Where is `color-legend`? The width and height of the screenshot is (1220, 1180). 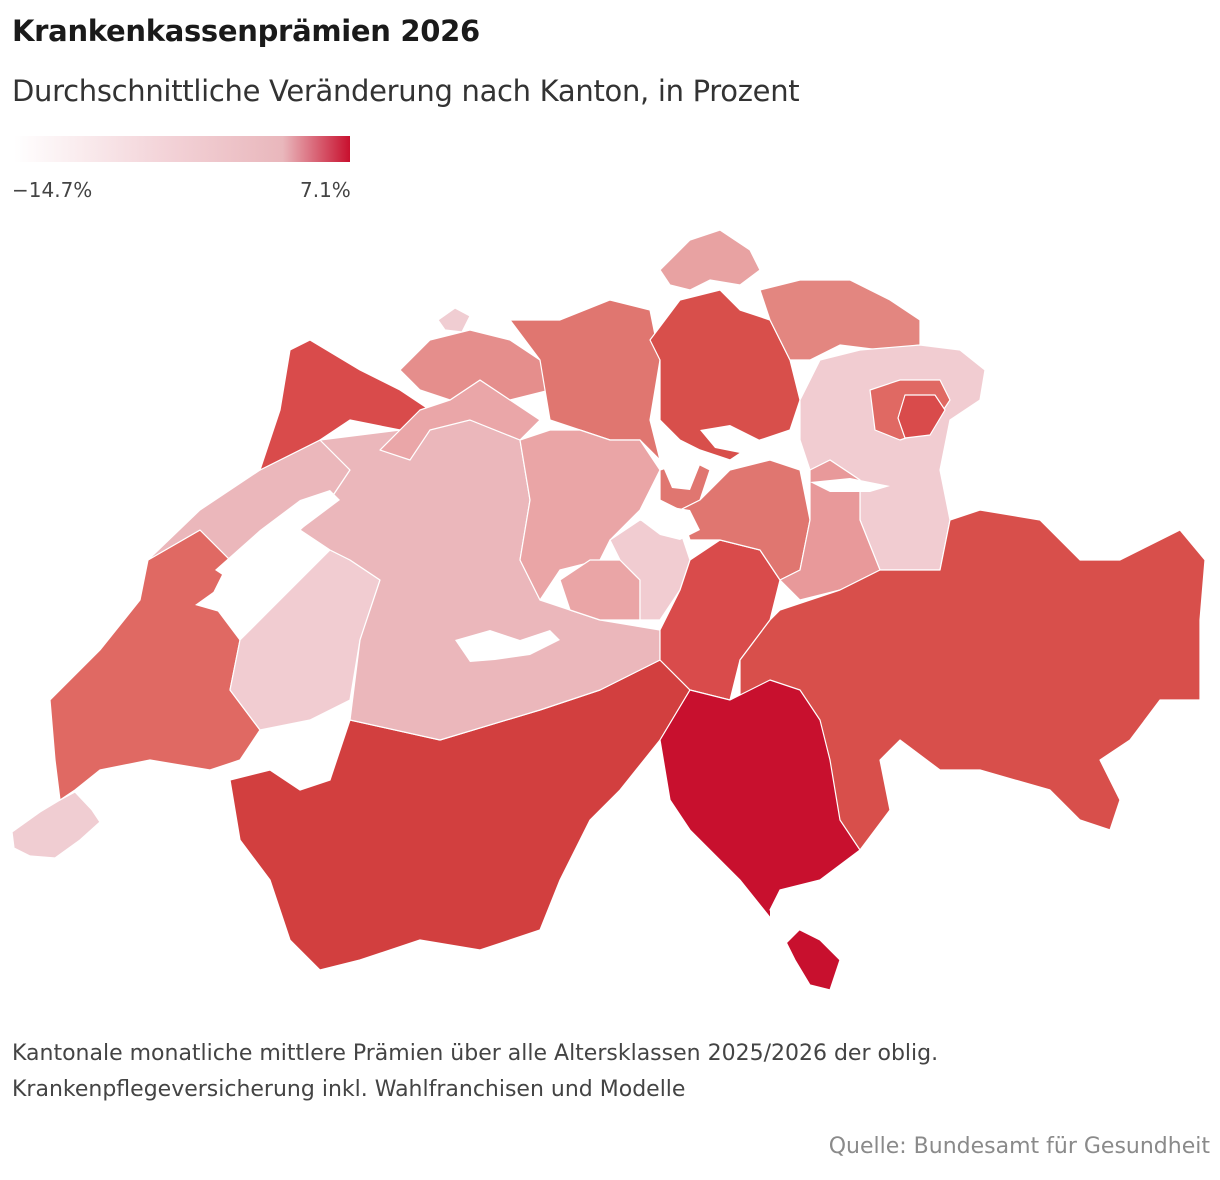 color-legend is located at coordinates (182, 149).